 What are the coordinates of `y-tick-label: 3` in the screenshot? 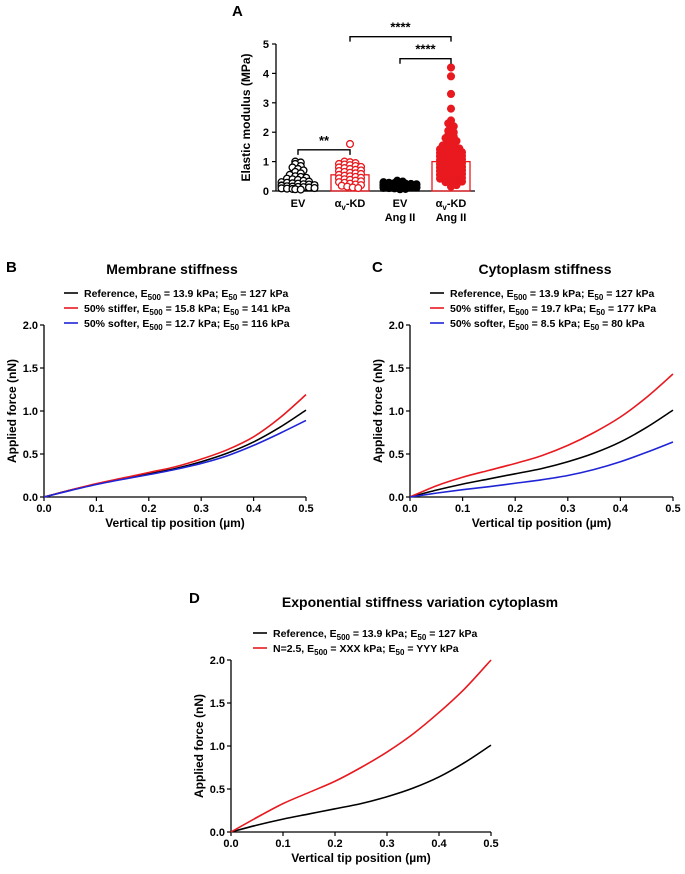 It's located at (266, 104).